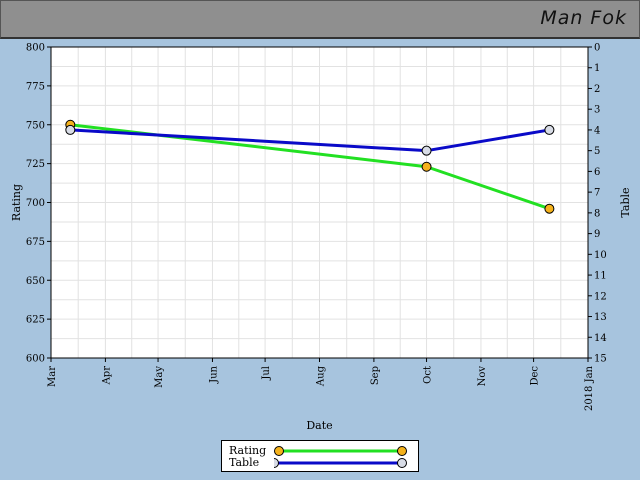 This screenshot has width=640, height=480. I want to click on legend-label-table: Table, so click(244, 462).